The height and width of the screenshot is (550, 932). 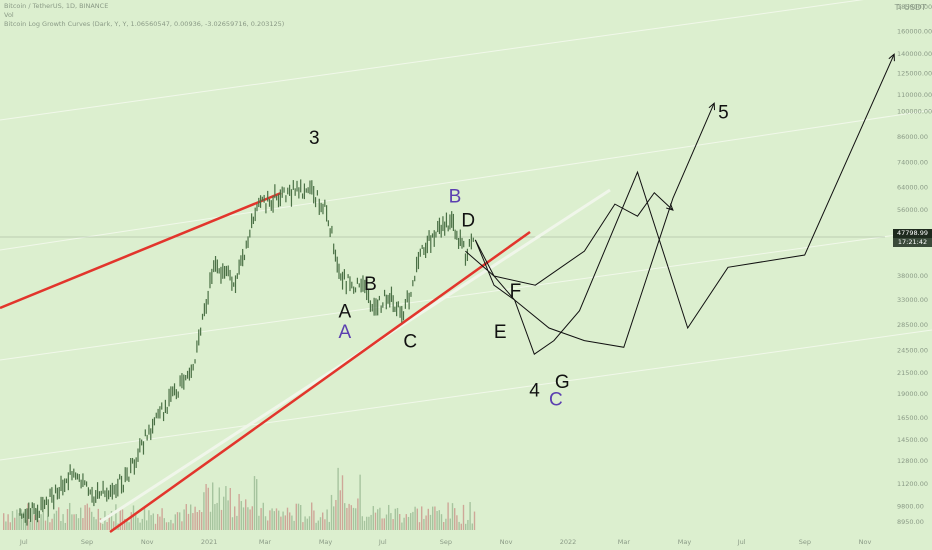 I want to click on wave-label-6: D, so click(x=468, y=220).